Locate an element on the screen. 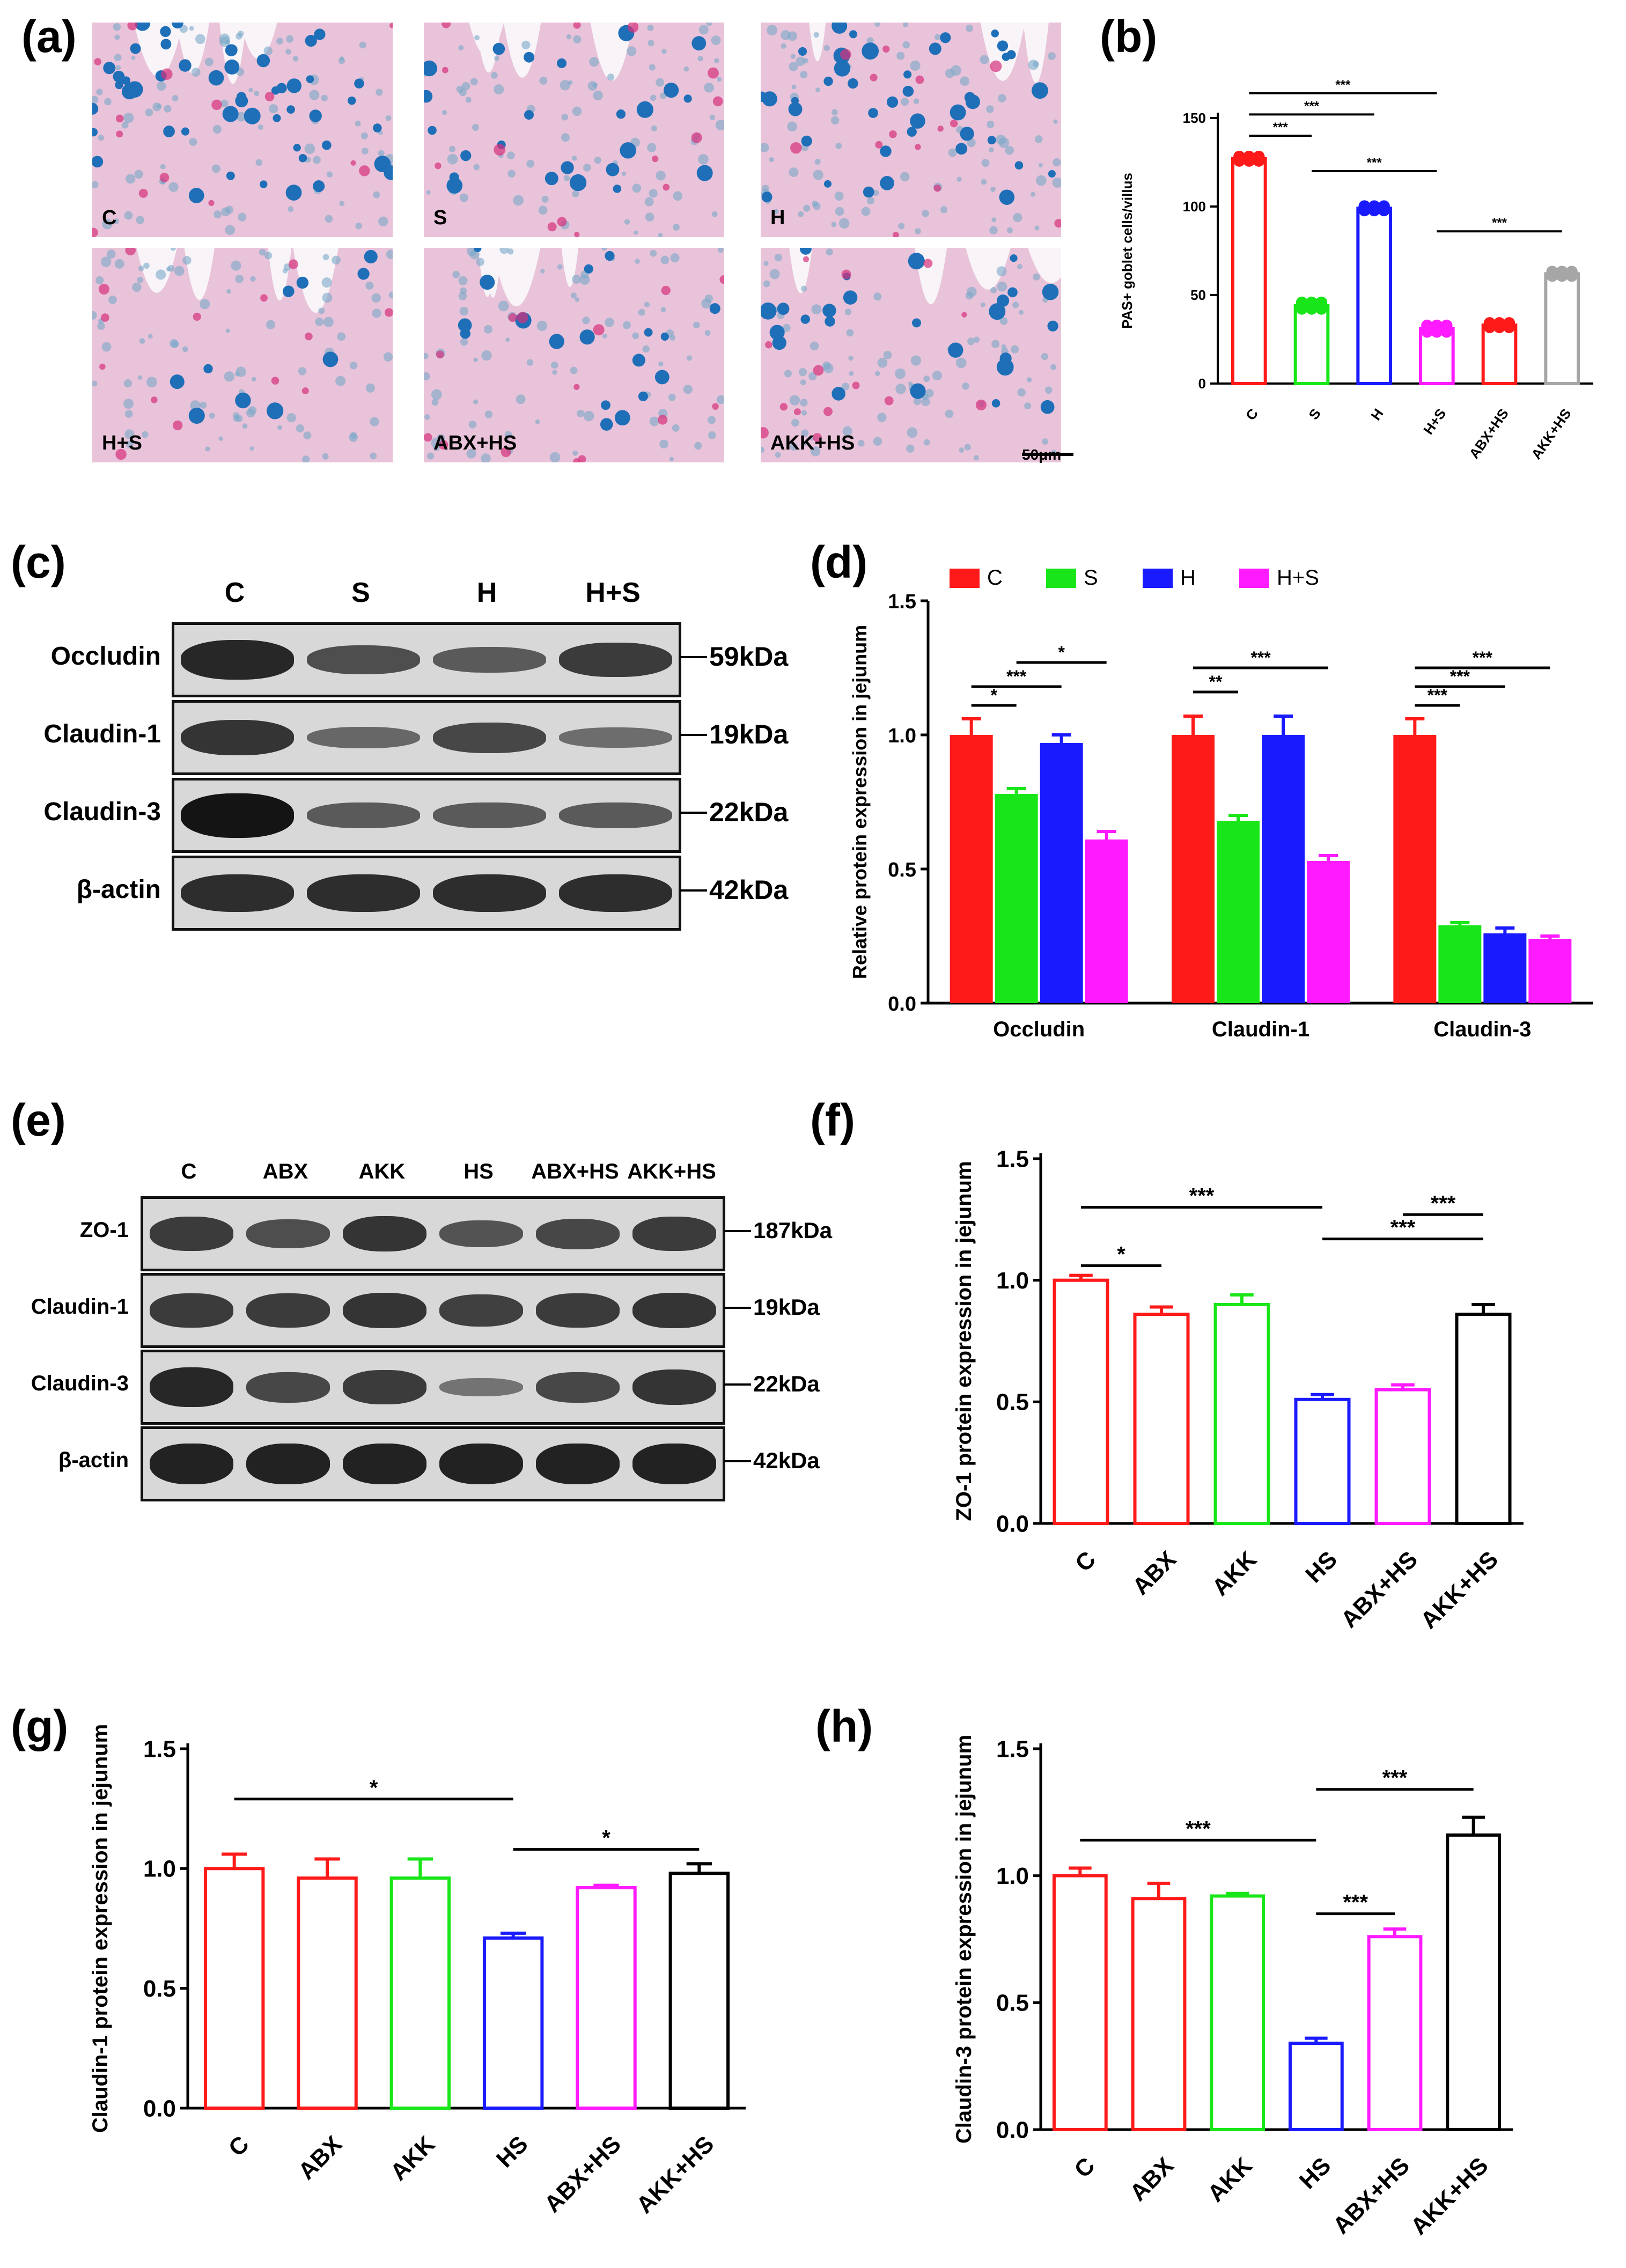  y-tick-label: 0.0 is located at coordinates (159, 2108).